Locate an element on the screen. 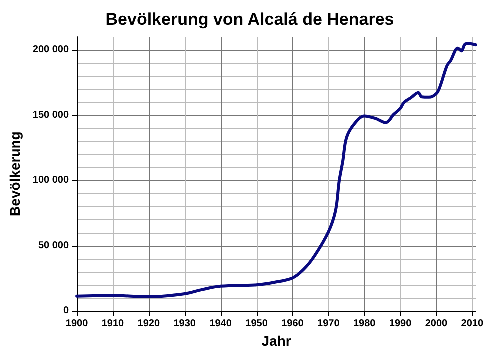  x-tick-label: 2010 is located at coordinates (472, 324).